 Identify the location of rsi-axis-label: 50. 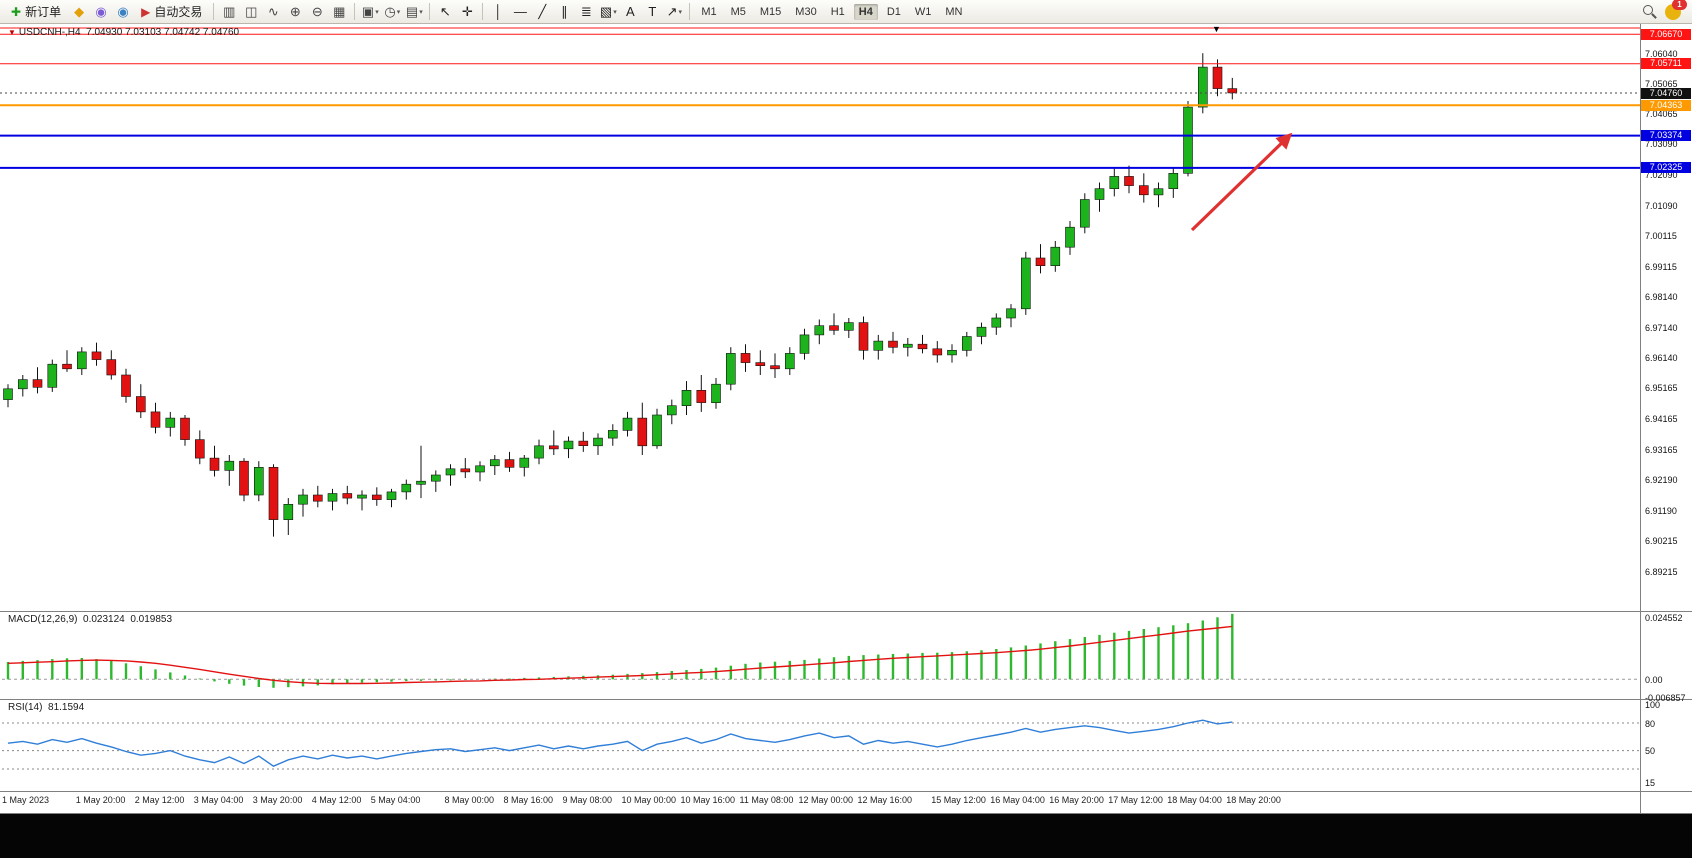
(1650, 751).